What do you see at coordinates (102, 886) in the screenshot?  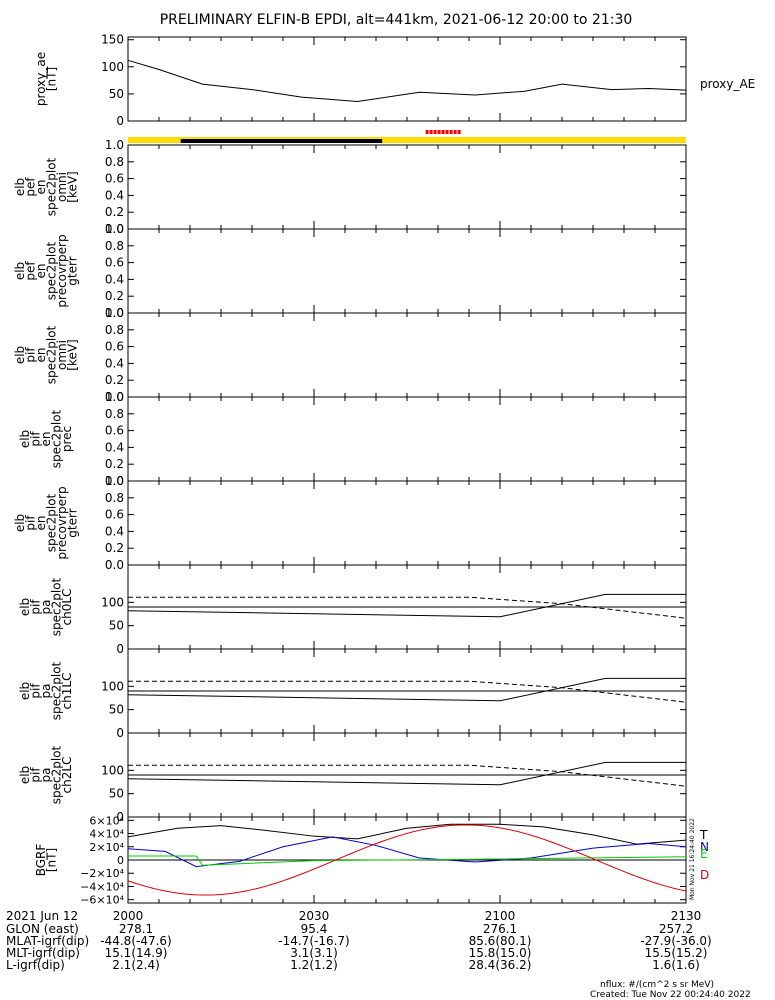 I see `y-tick-label: −4×10⁴` at bounding box center [102, 886].